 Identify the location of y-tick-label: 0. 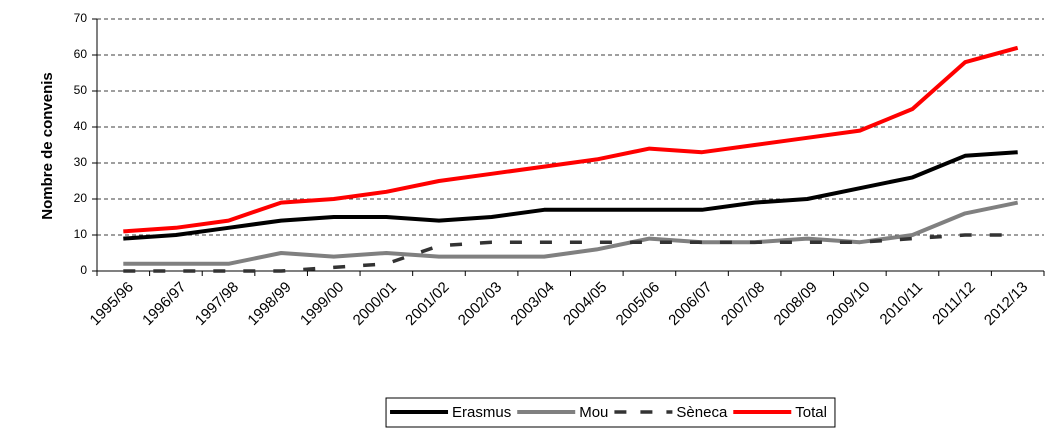
(83, 270).